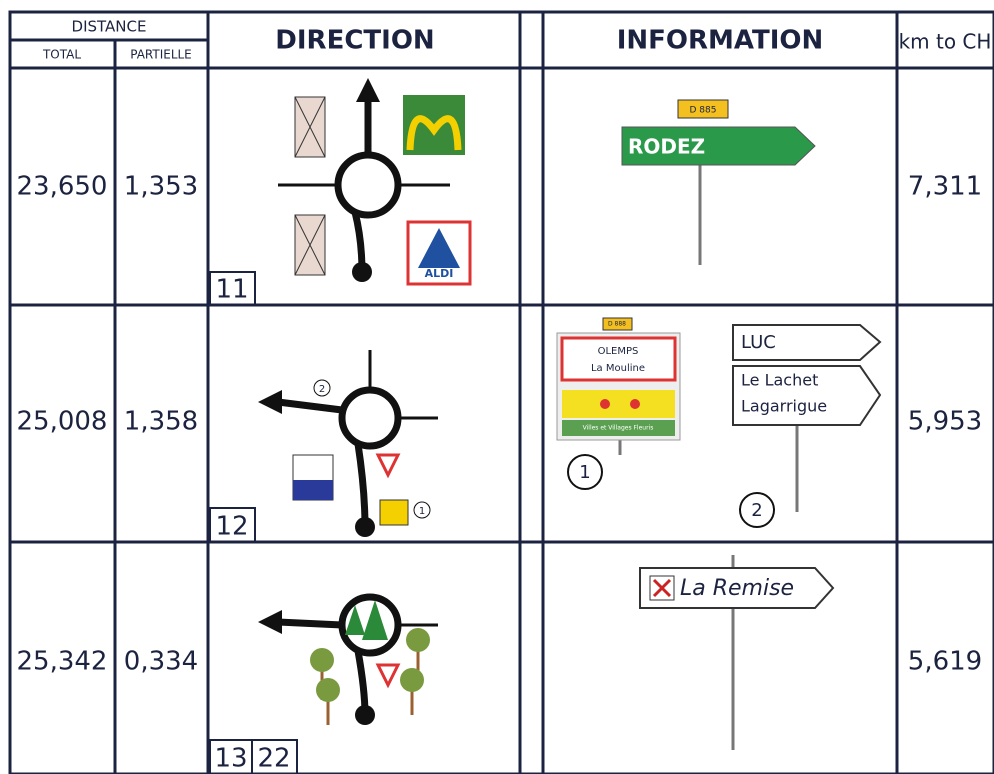  What do you see at coordinates (784, 406) in the screenshot?
I see `sign-text: Lagarrigue` at bounding box center [784, 406].